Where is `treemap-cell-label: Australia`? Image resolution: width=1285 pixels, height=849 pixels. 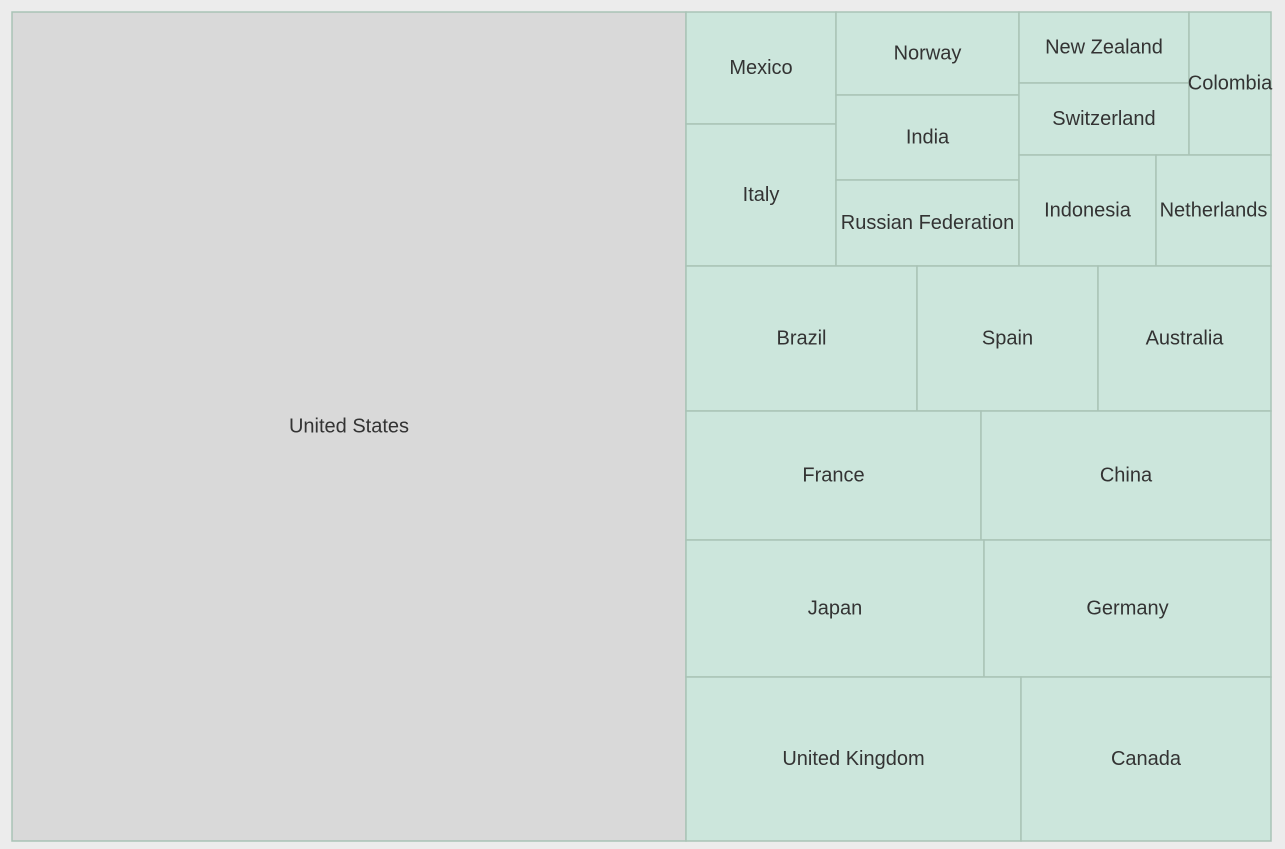 treemap-cell-label: Australia is located at coordinates (1185, 339).